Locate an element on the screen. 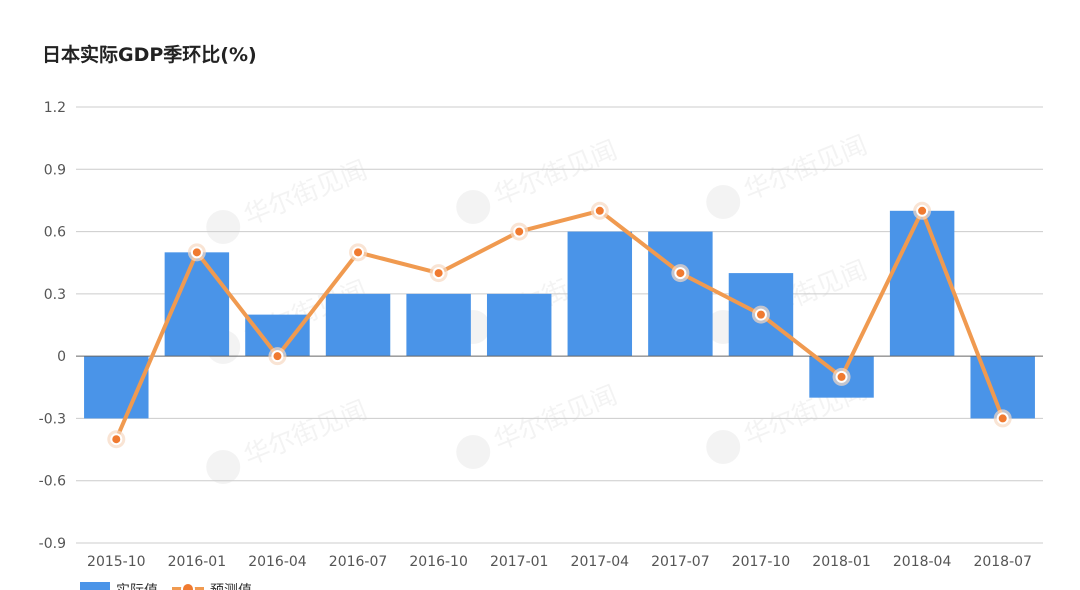  x-tick-label: 2017-07 is located at coordinates (680, 562).